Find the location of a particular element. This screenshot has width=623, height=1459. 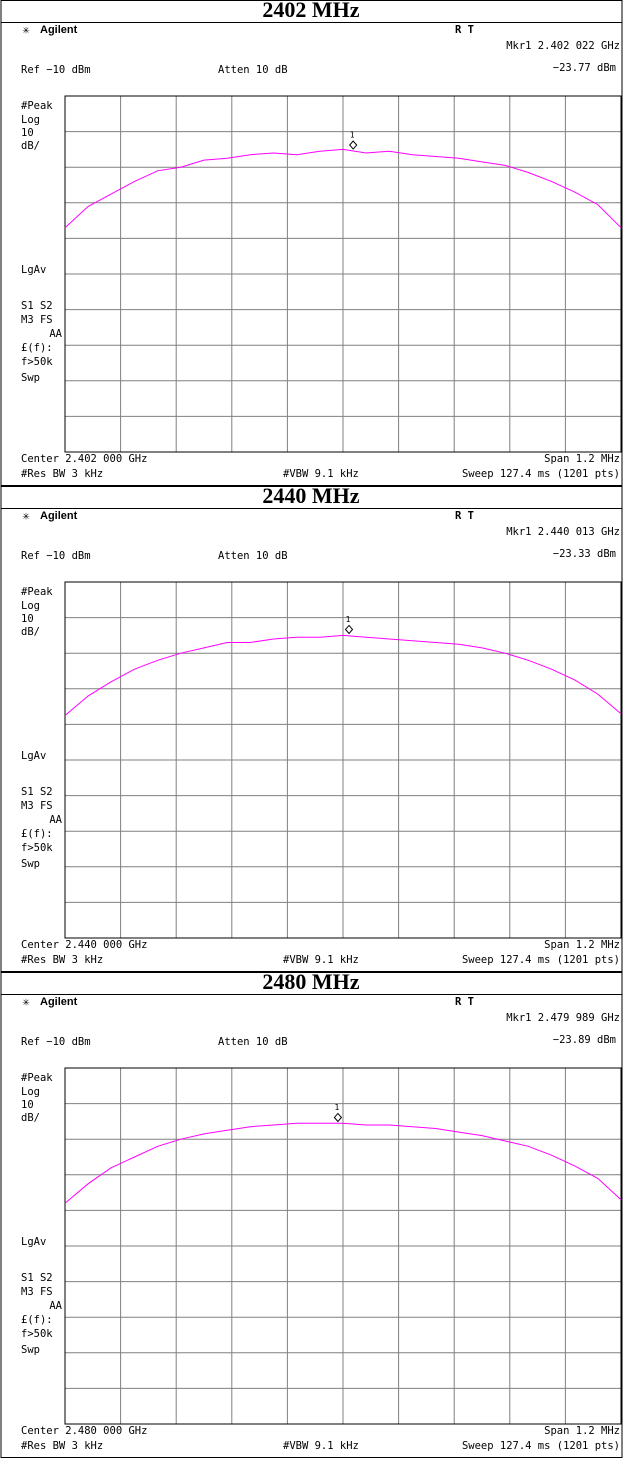

center-label: Center 2.480 000 GHz is located at coordinates (84, 1431).